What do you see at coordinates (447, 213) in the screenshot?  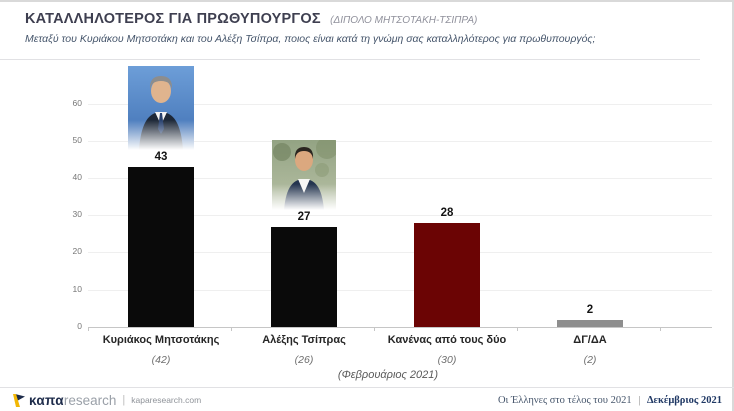 I see `bar-value: 28` at bounding box center [447, 213].